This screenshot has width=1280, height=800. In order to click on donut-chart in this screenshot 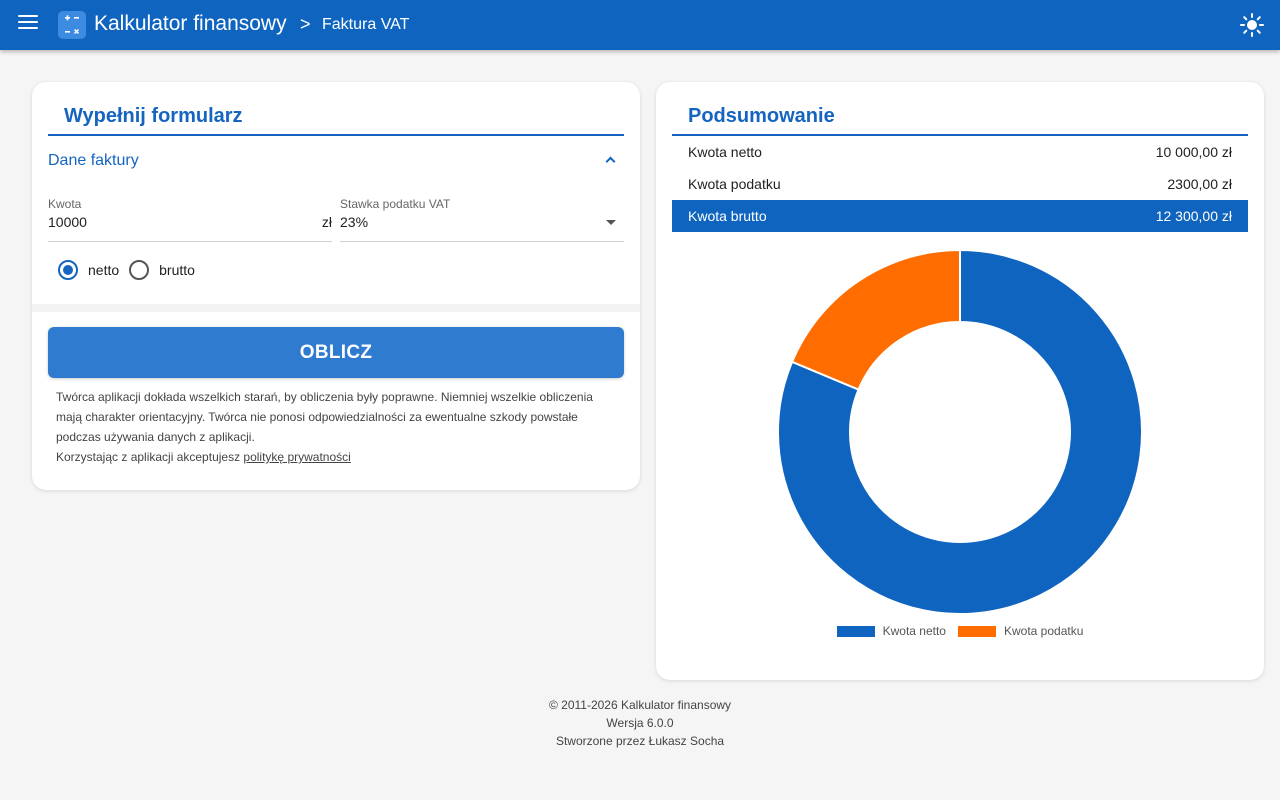, I will do `click(960, 431)`.